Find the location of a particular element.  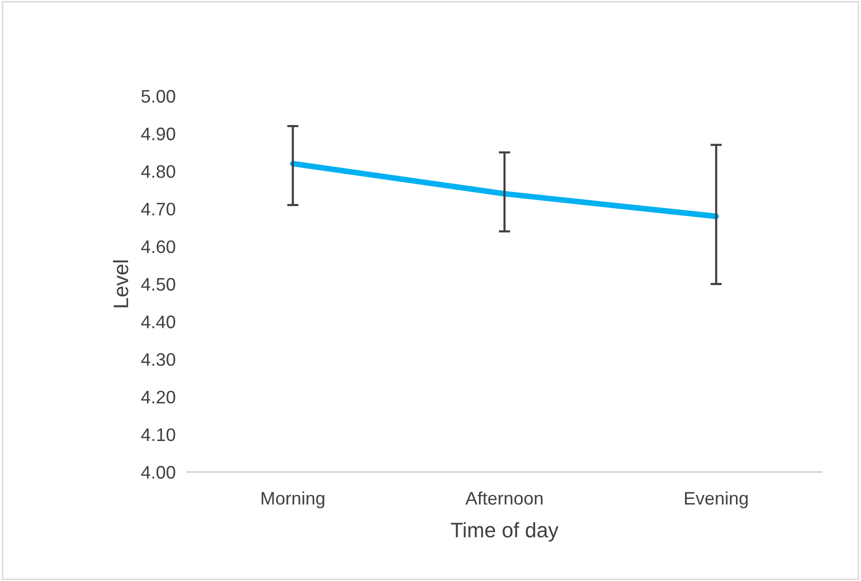

y-tick-label: 4.10 is located at coordinates (158, 435).